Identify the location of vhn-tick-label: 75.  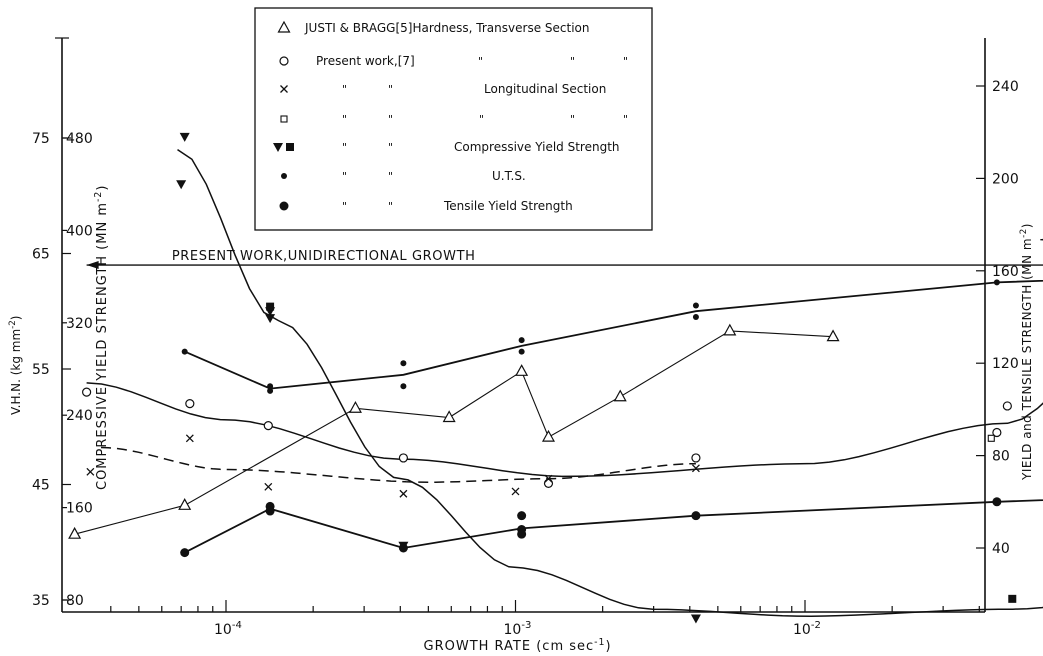
(41, 139).